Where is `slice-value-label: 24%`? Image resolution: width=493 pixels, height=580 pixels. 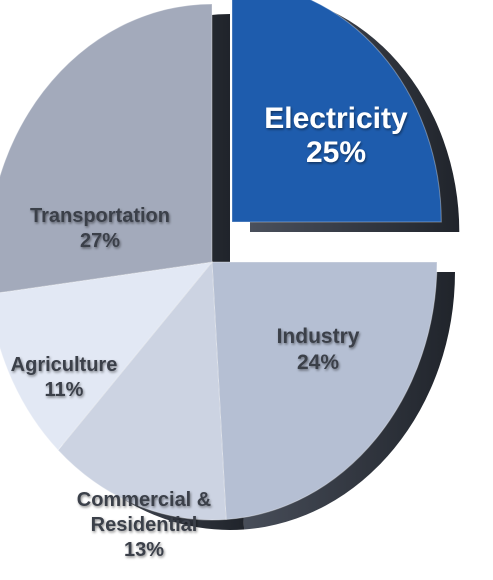
slice-value-label: 24% is located at coordinates (318, 362).